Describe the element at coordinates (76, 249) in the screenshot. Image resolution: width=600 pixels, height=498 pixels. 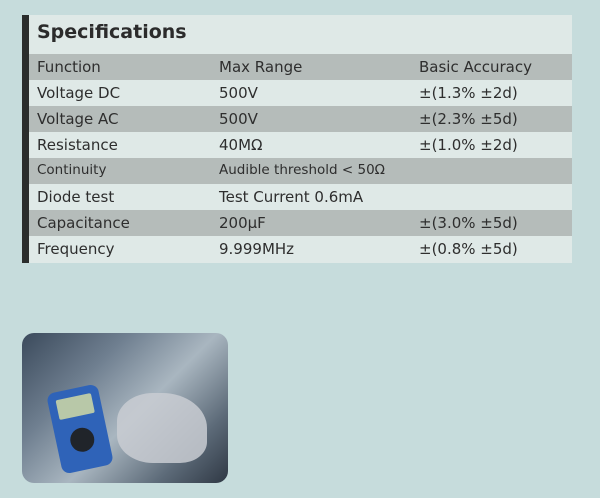
I see `cell-function: Frequency` at that location.